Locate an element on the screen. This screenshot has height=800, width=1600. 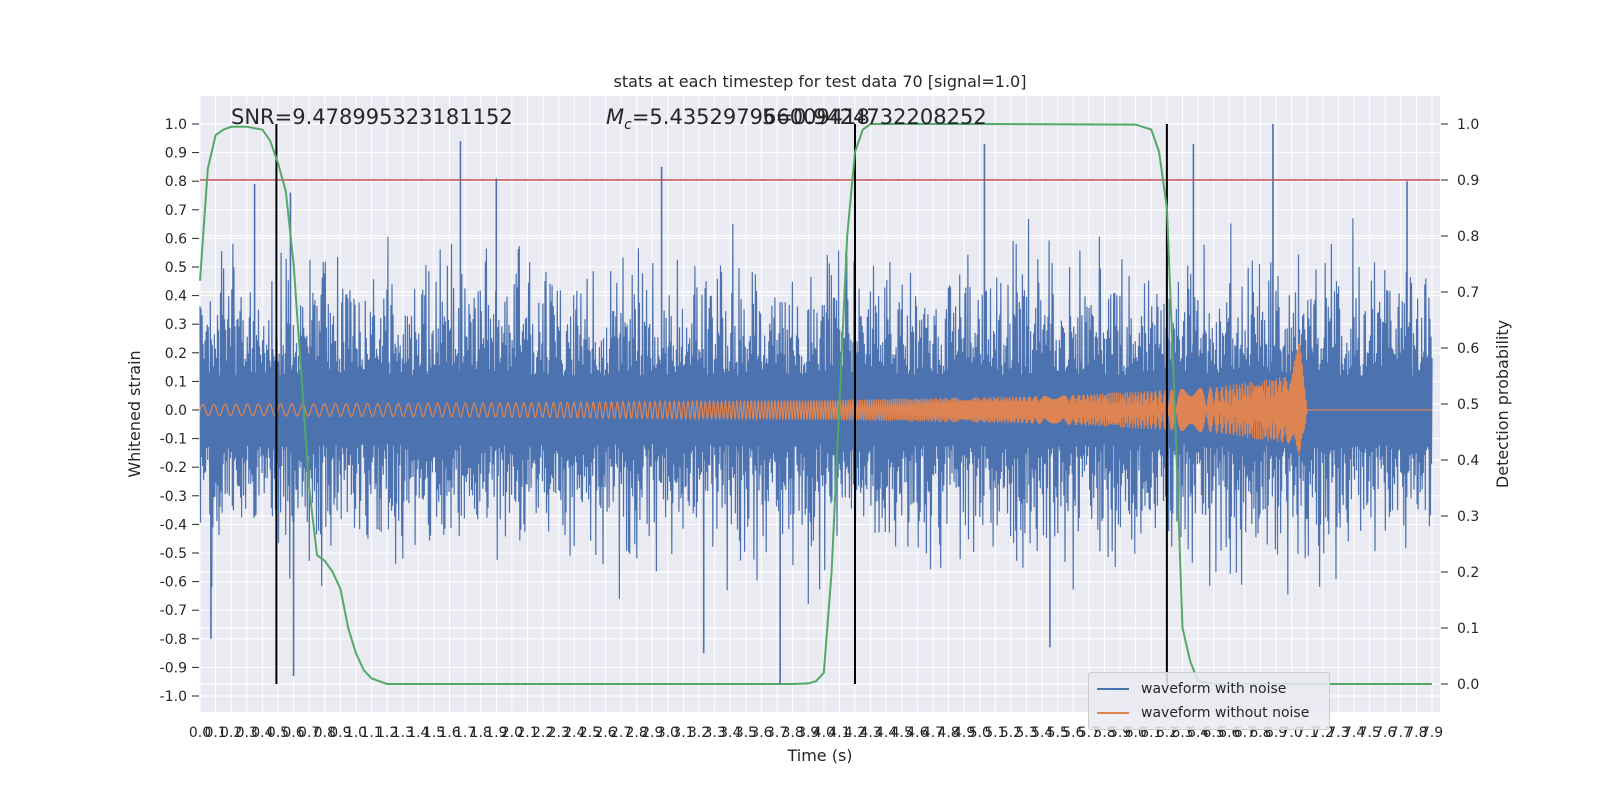
x-tick-label: 1.9 is located at coordinates (496, 733).